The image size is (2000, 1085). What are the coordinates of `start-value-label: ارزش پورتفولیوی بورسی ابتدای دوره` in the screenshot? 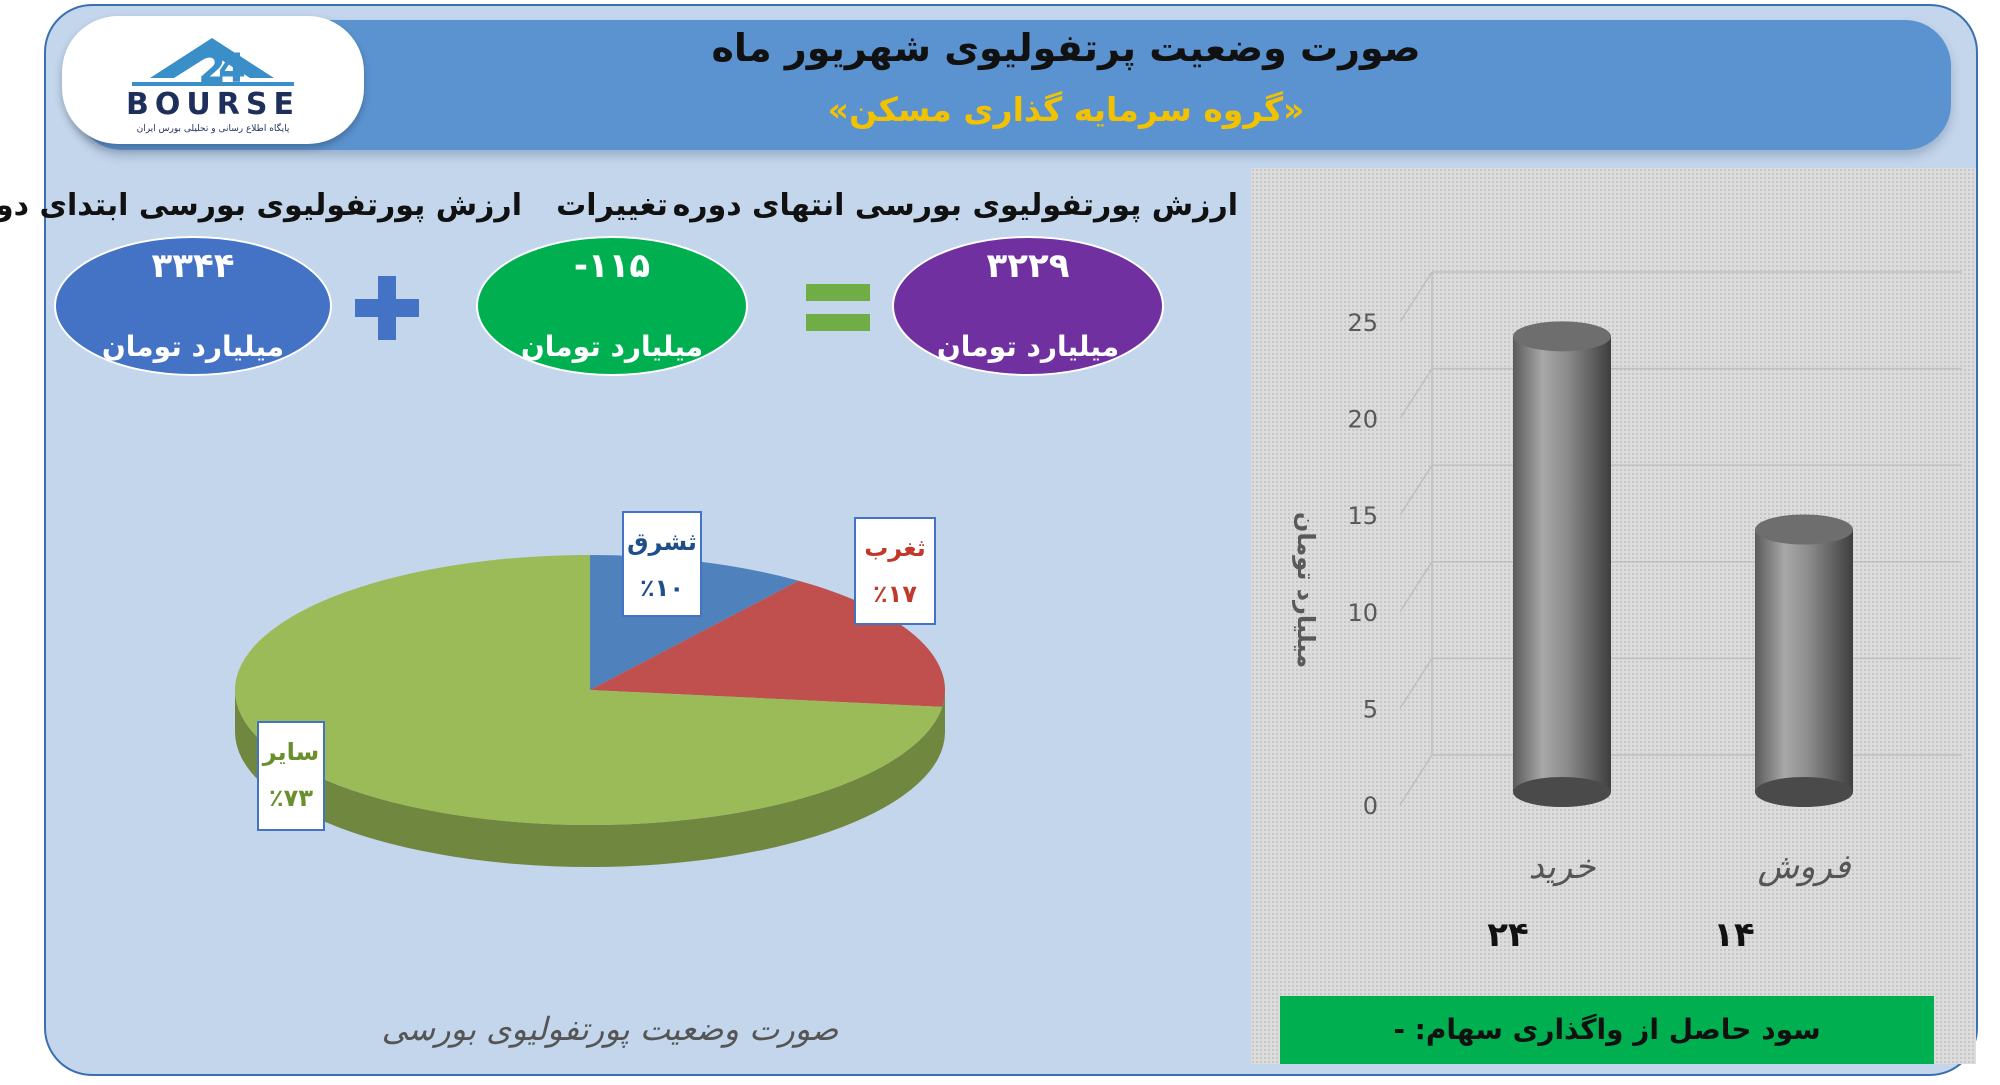 It's located at (261, 205).